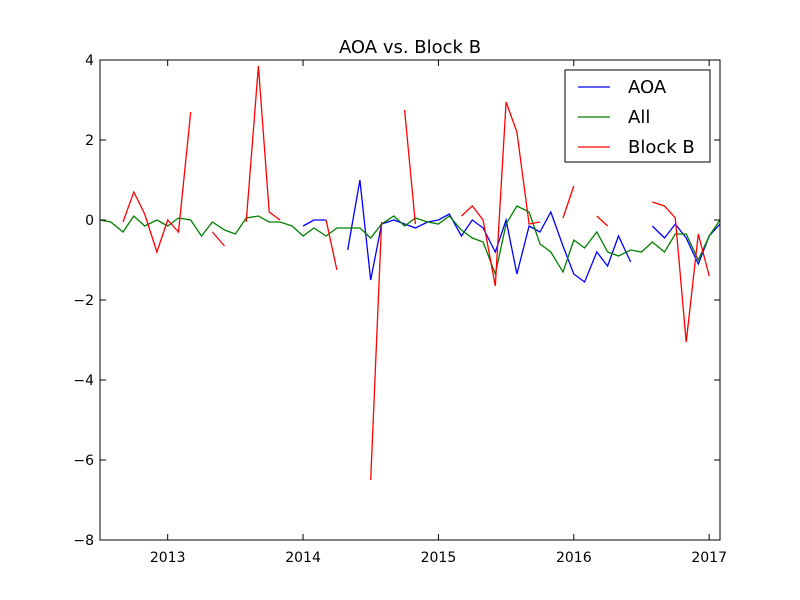  I want to click on legend: AOA All Block B, so click(637, 116).